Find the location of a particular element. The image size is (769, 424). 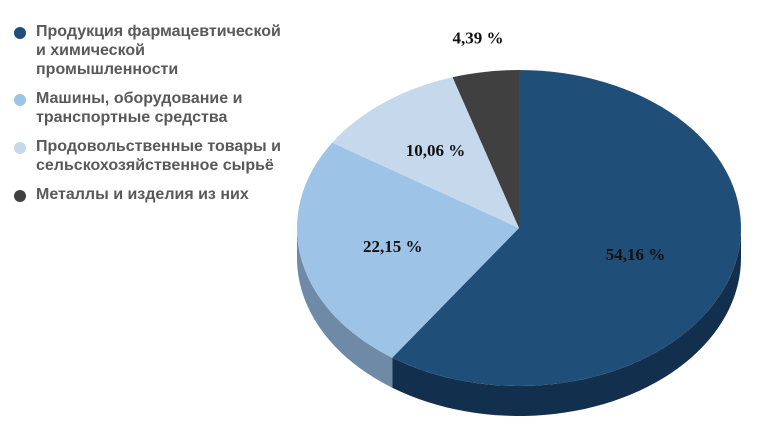

legend-swatch-food-agri is located at coordinates (20, 148).